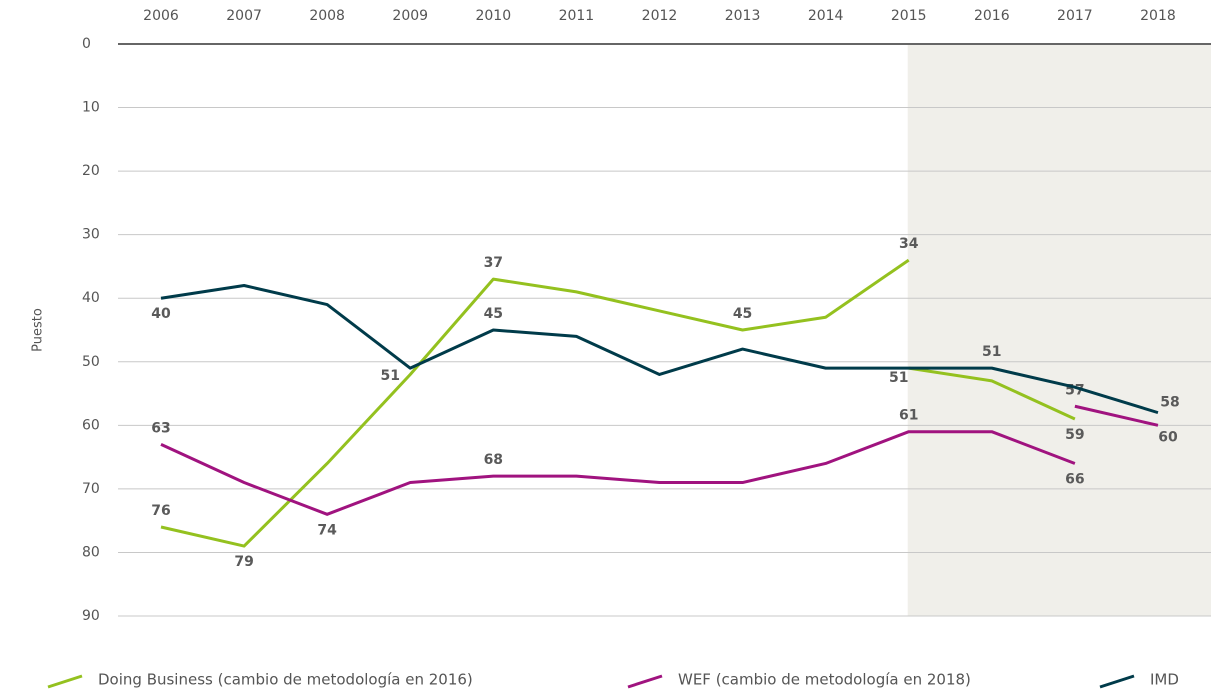 The height and width of the screenshot is (695, 1211). Describe the element at coordinates (91, 362) in the screenshot. I see `y-tick-label: 50` at that location.